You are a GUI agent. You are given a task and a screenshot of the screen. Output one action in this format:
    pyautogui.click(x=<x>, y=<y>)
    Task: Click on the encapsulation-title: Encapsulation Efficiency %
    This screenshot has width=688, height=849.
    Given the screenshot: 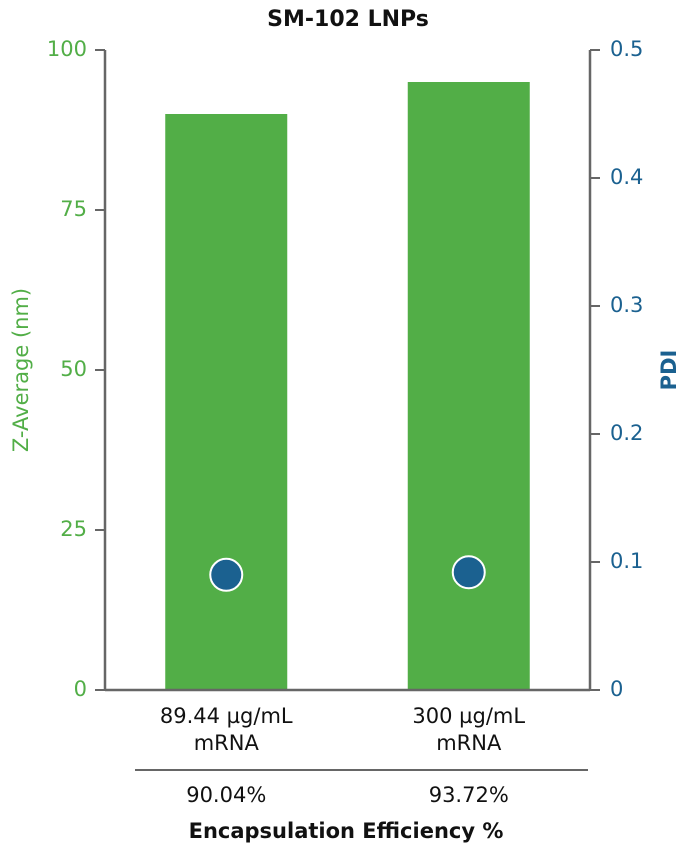 What is the action you would take?
    pyautogui.click(x=346, y=831)
    